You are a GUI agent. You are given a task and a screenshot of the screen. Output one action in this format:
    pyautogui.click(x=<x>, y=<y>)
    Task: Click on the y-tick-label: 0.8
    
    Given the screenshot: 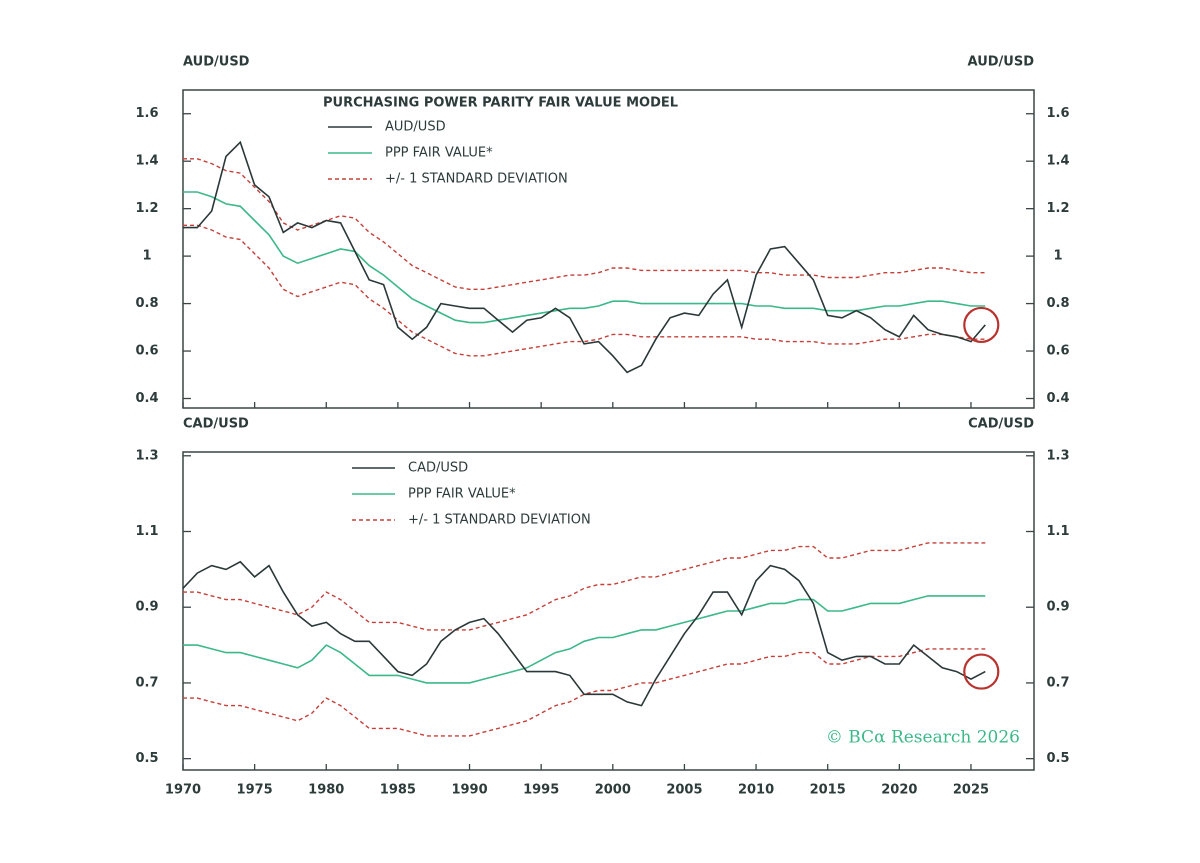 What is the action you would take?
    pyautogui.click(x=146, y=303)
    